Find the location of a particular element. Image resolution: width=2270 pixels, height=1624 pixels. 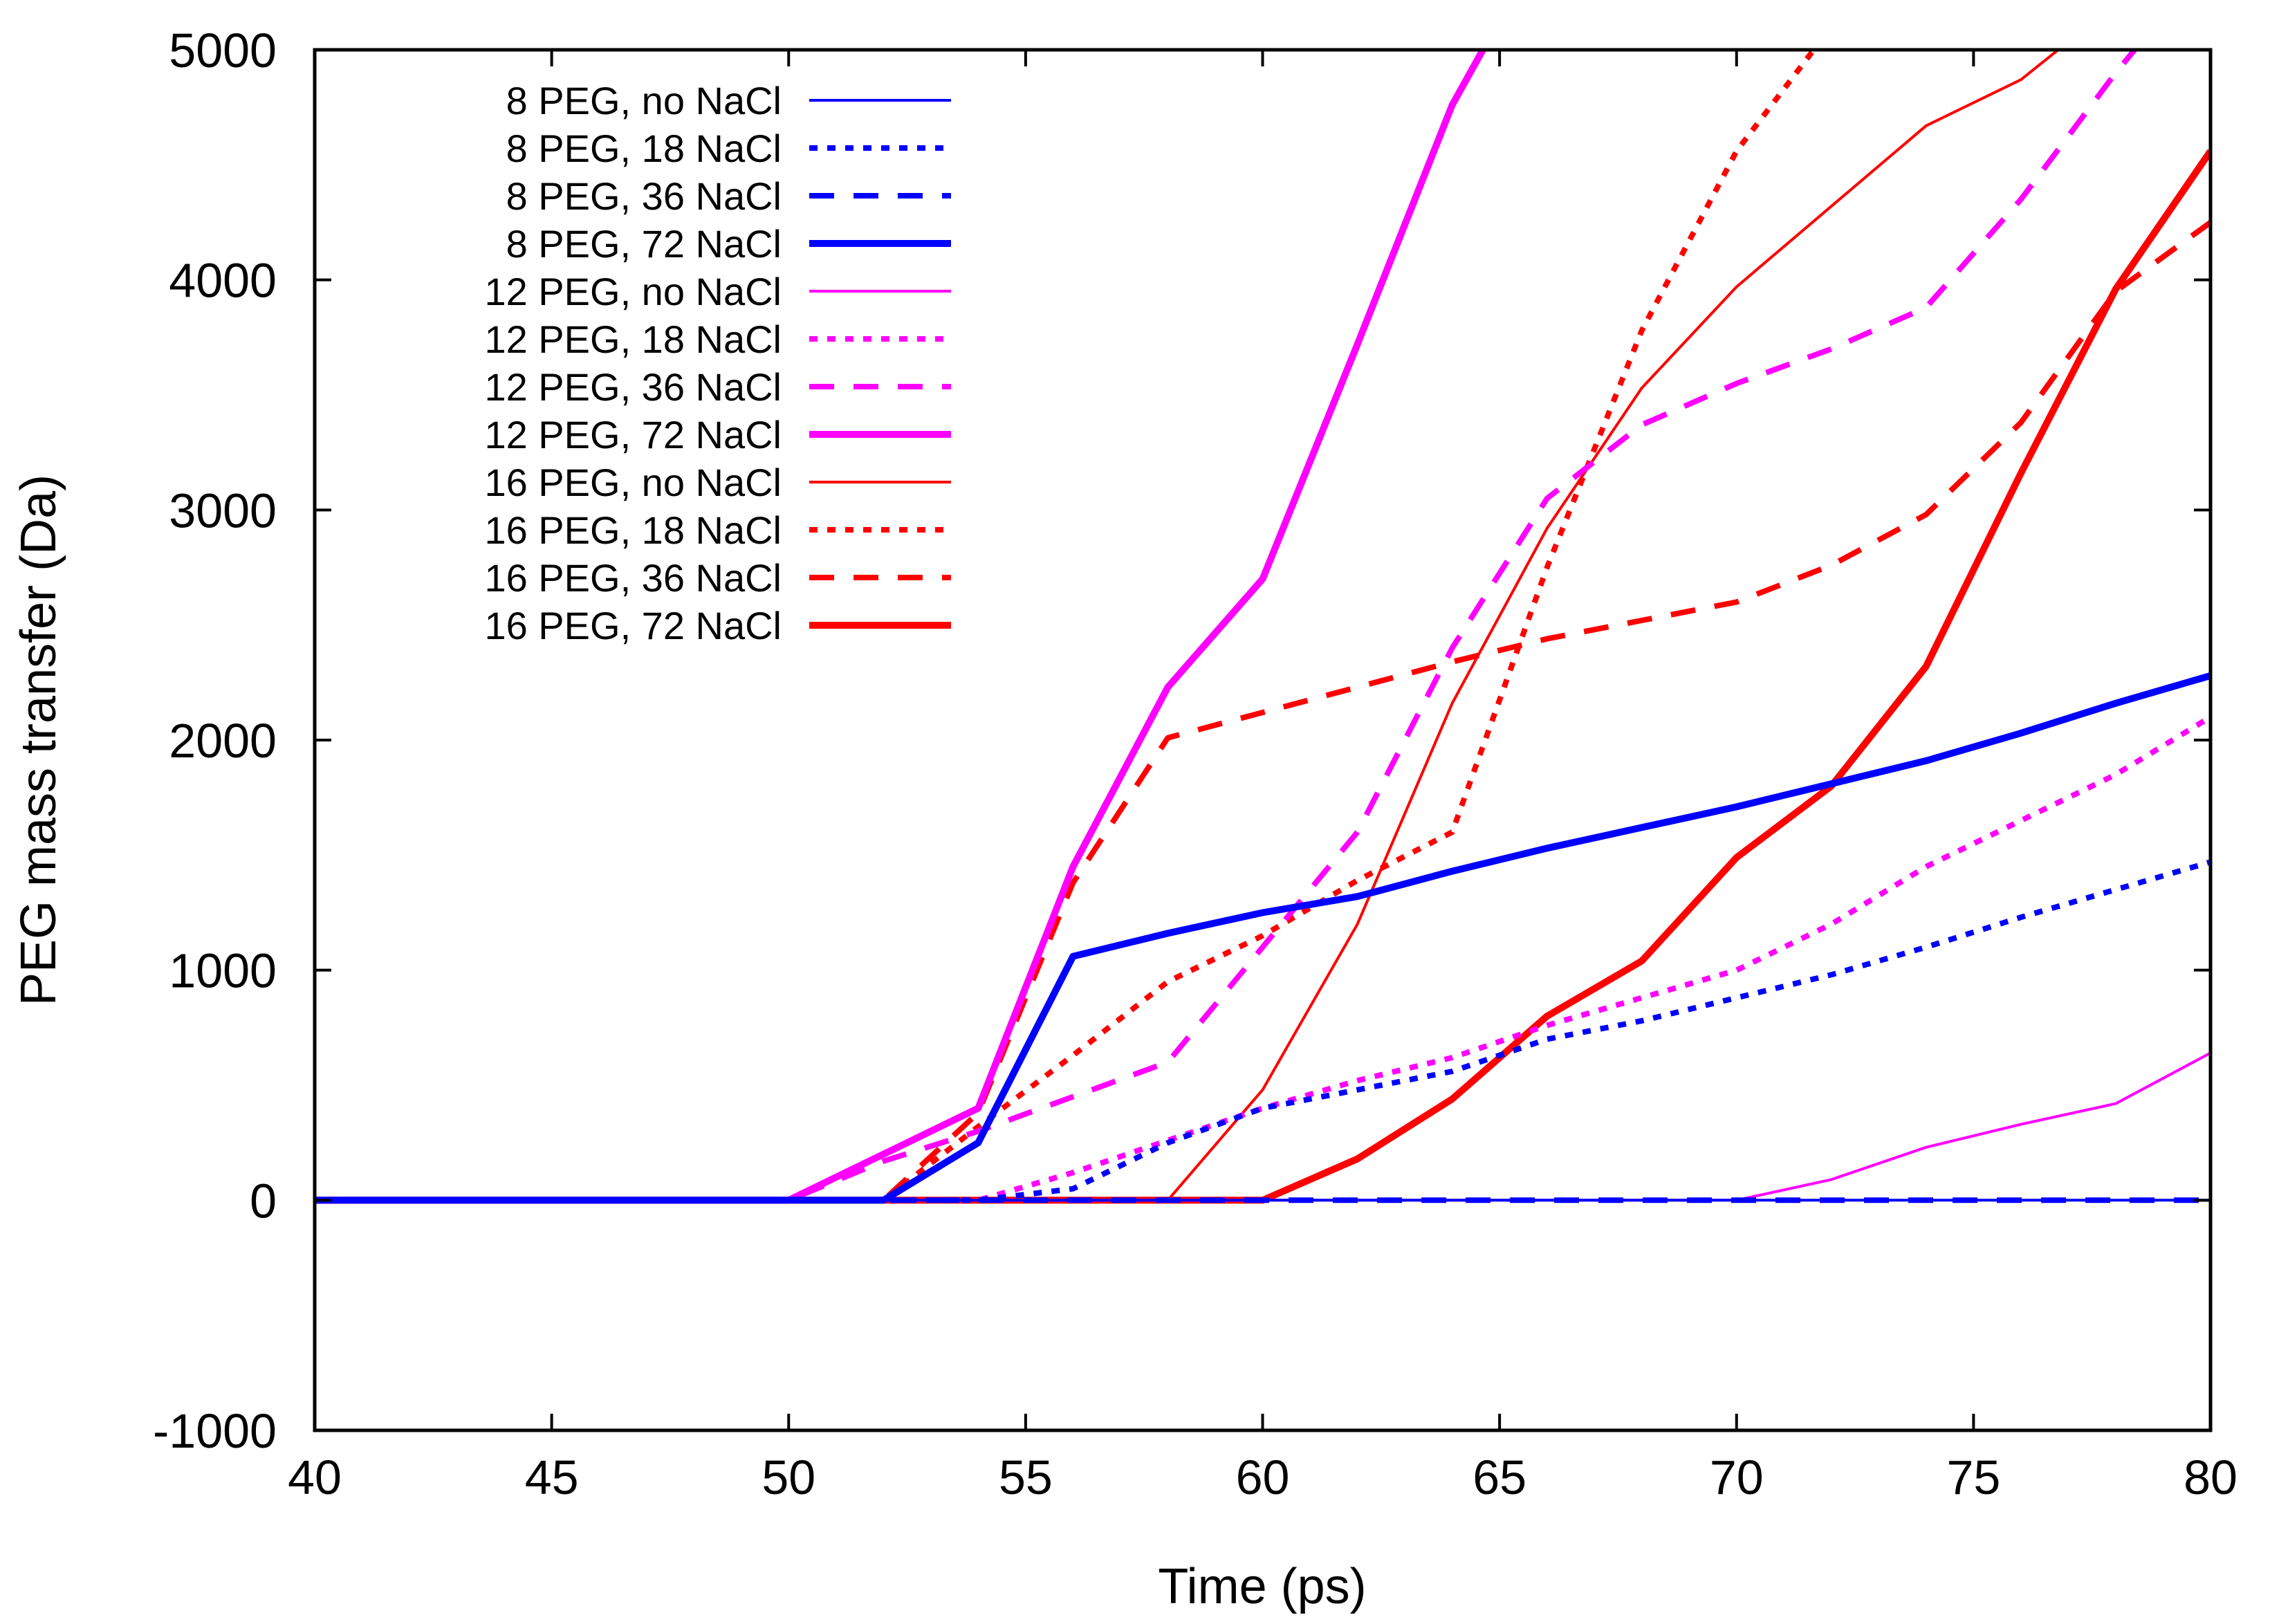

x-tick-label: 80 is located at coordinates (2210, 1477).